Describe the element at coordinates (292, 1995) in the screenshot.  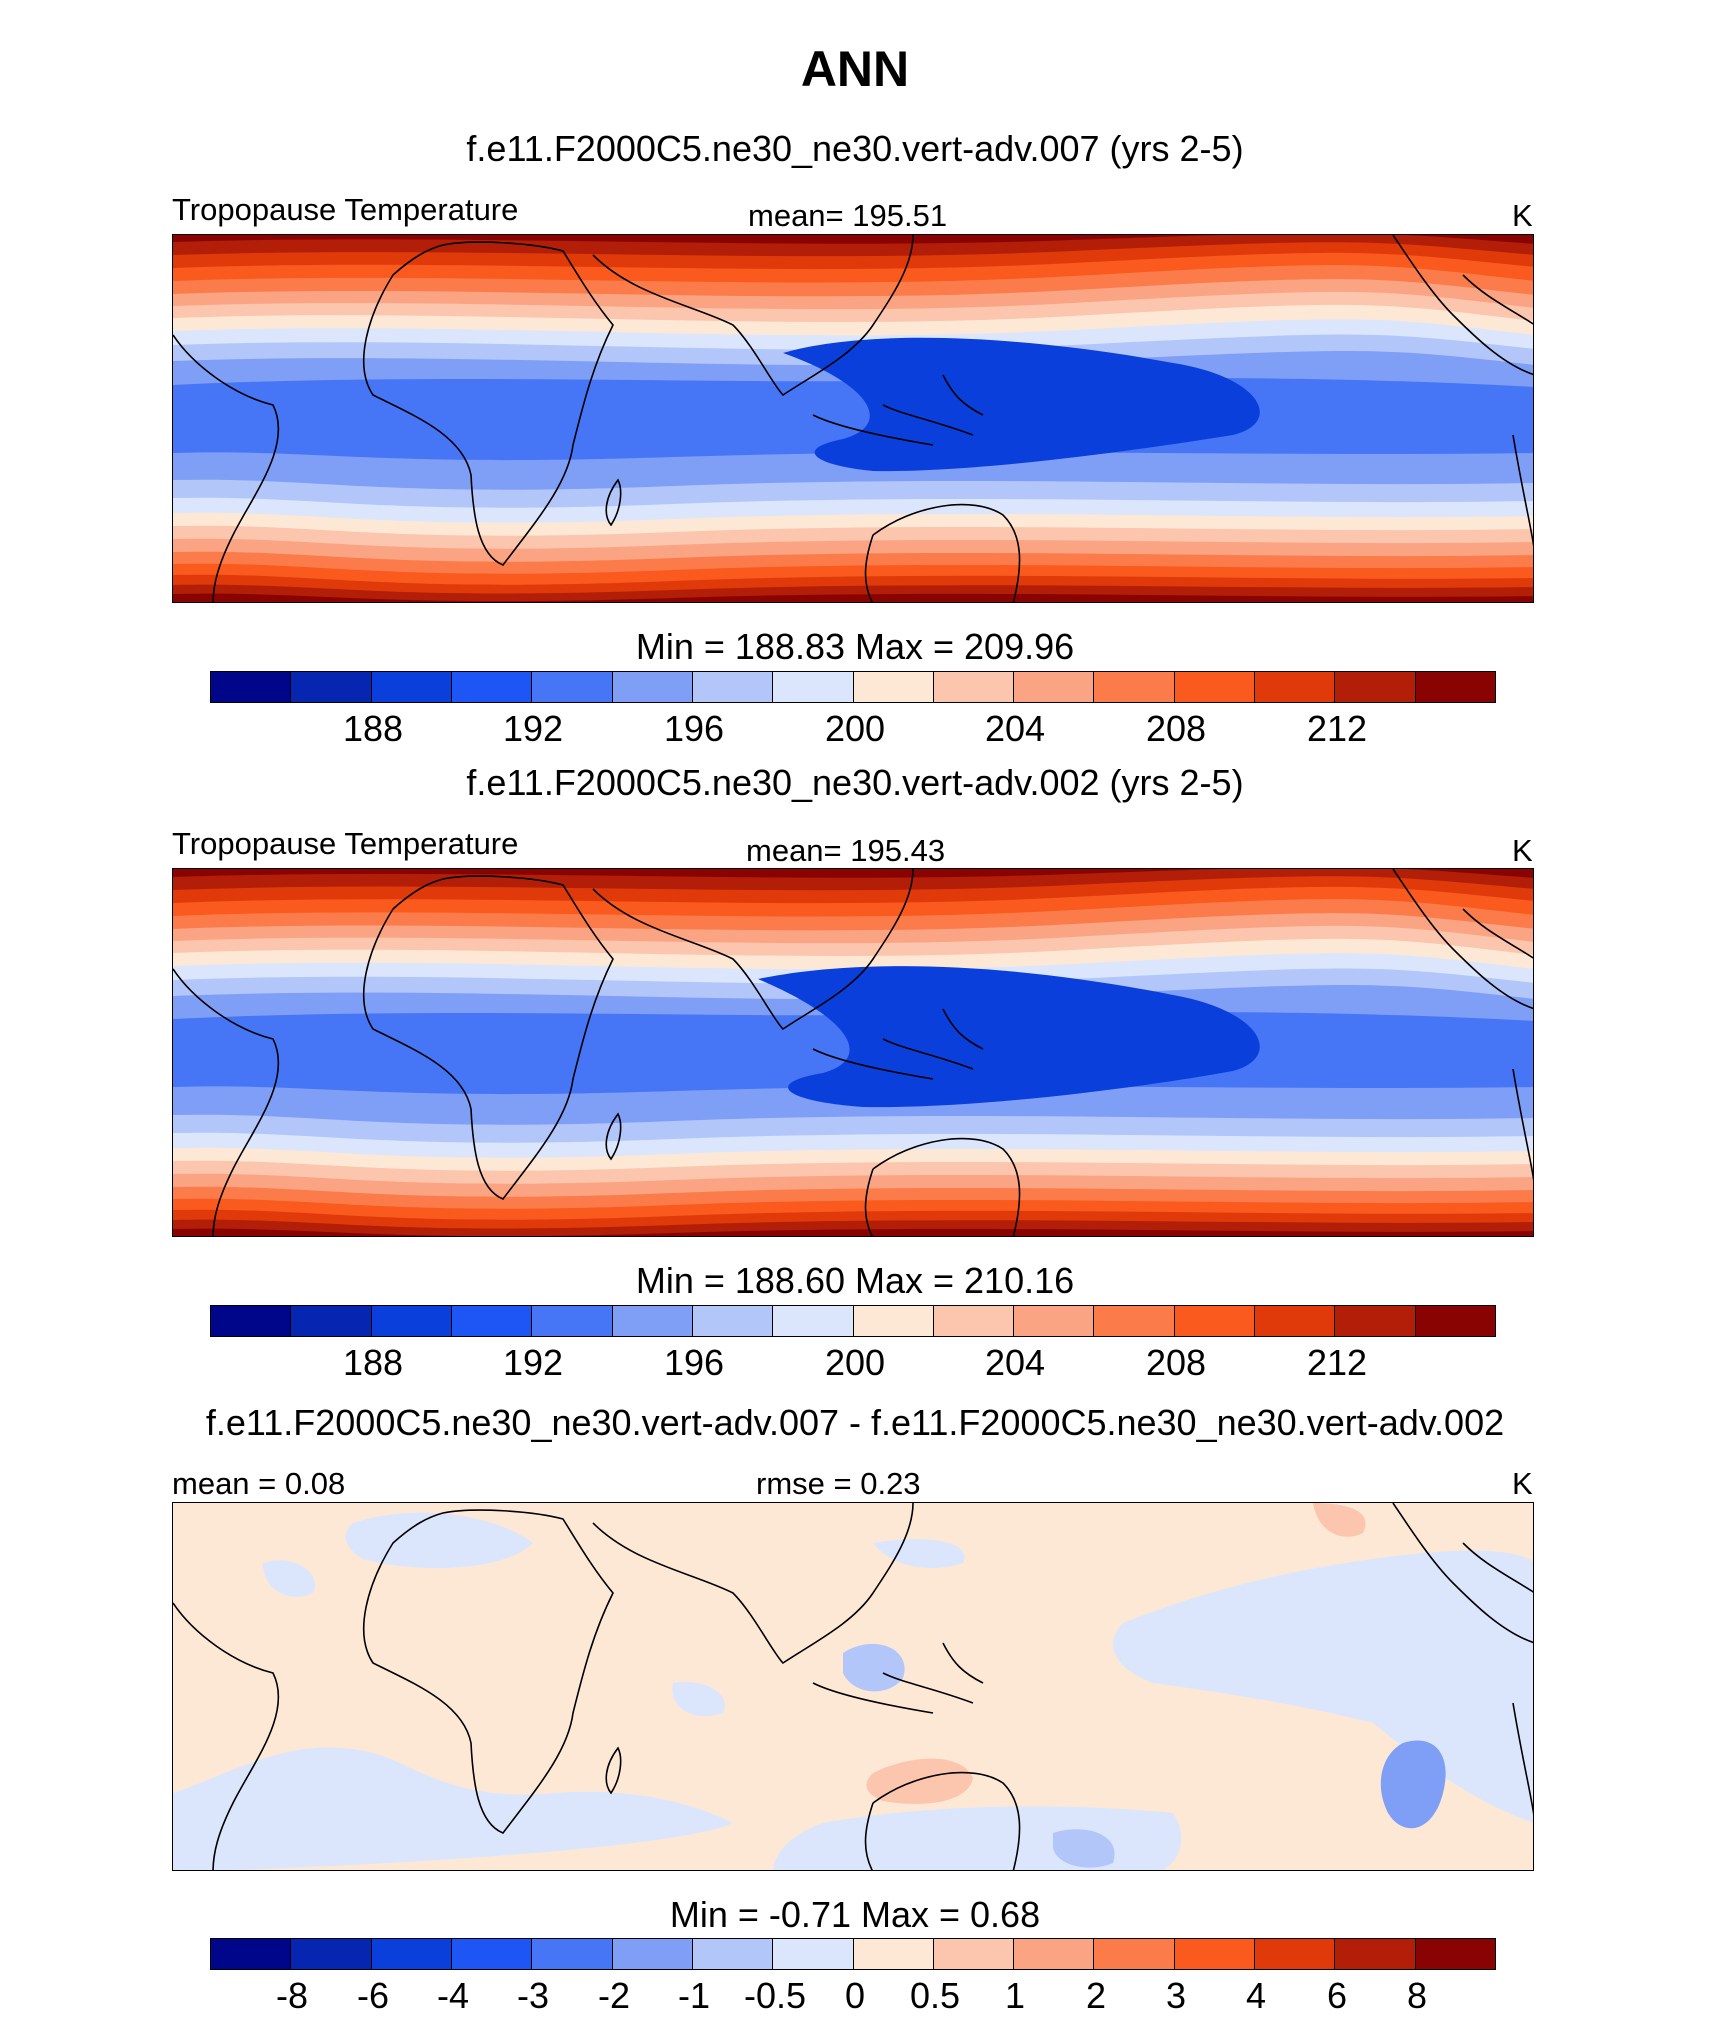
I see `colorbar-tick-label: -8` at that location.